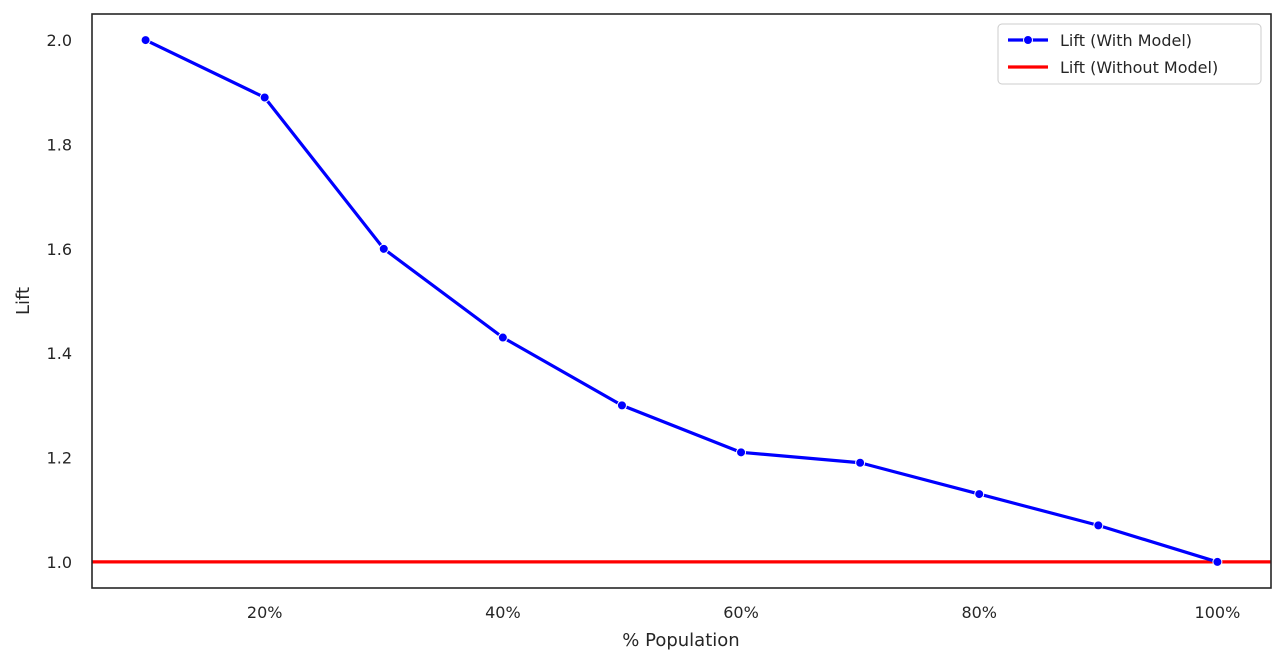 This screenshot has width=1280, height=668. Describe the element at coordinates (23, 301) in the screenshot. I see `y-axis-label: Lift` at that location.